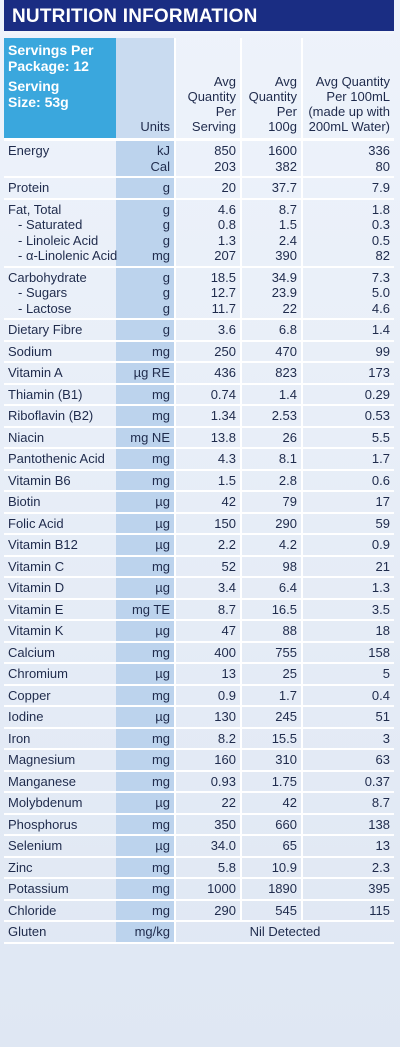 The height and width of the screenshot is (1047, 400). I want to click on nutrient-name: Riboflavin (B2), so click(51, 415).